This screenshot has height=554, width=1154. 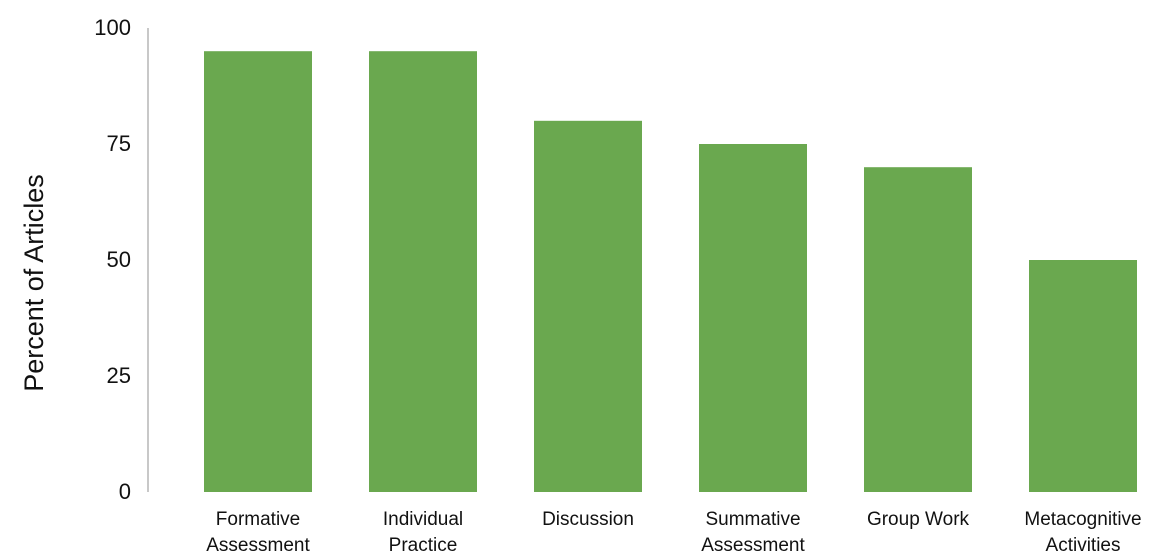 I want to click on x-category-label-line: Formative, so click(x=258, y=519).